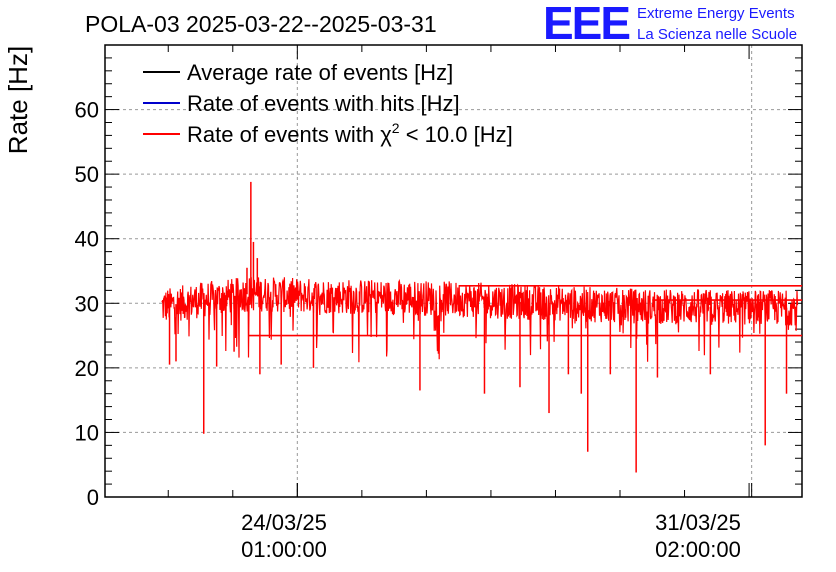  What do you see at coordinates (261, 24) in the screenshot?
I see `chart-title: POLA-03 2025-03-22--2025-03-31` at bounding box center [261, 24].